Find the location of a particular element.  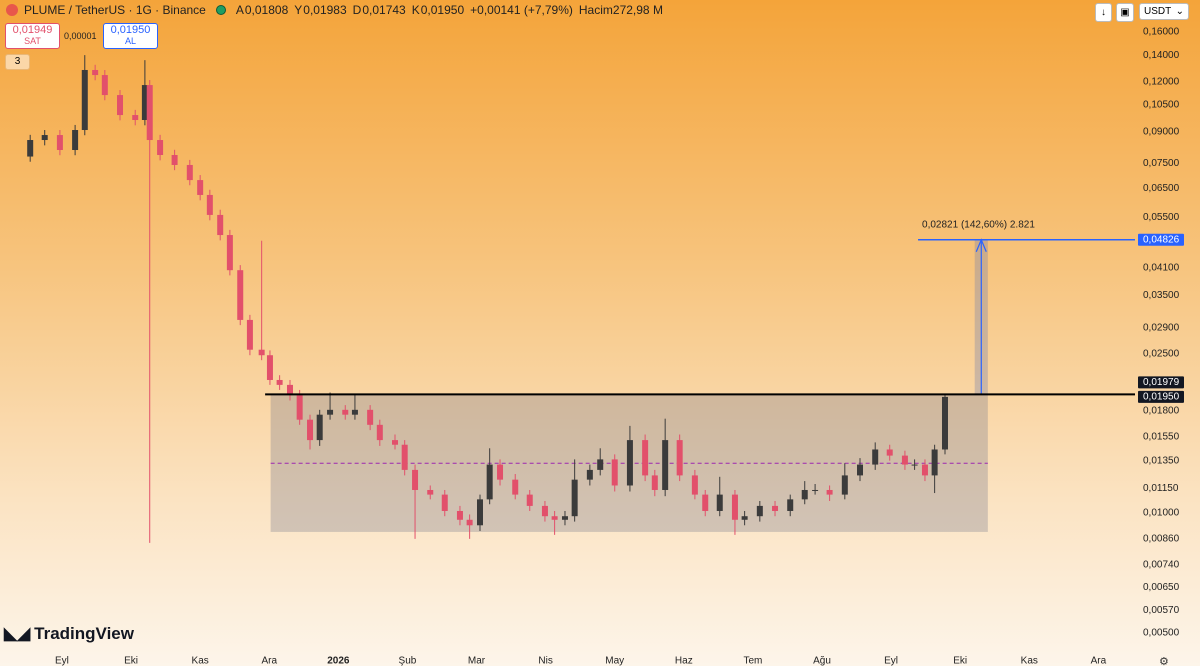

x-tick-label: Nis is located at coordinates (545, 661).